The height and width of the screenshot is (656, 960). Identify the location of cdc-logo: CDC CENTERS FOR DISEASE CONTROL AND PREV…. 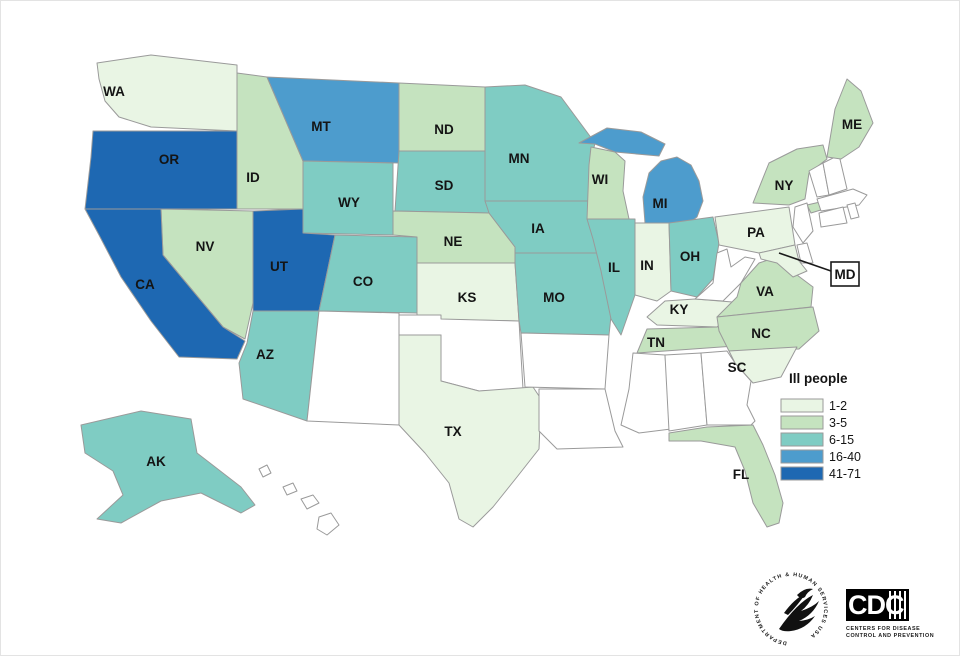
(890, 614).